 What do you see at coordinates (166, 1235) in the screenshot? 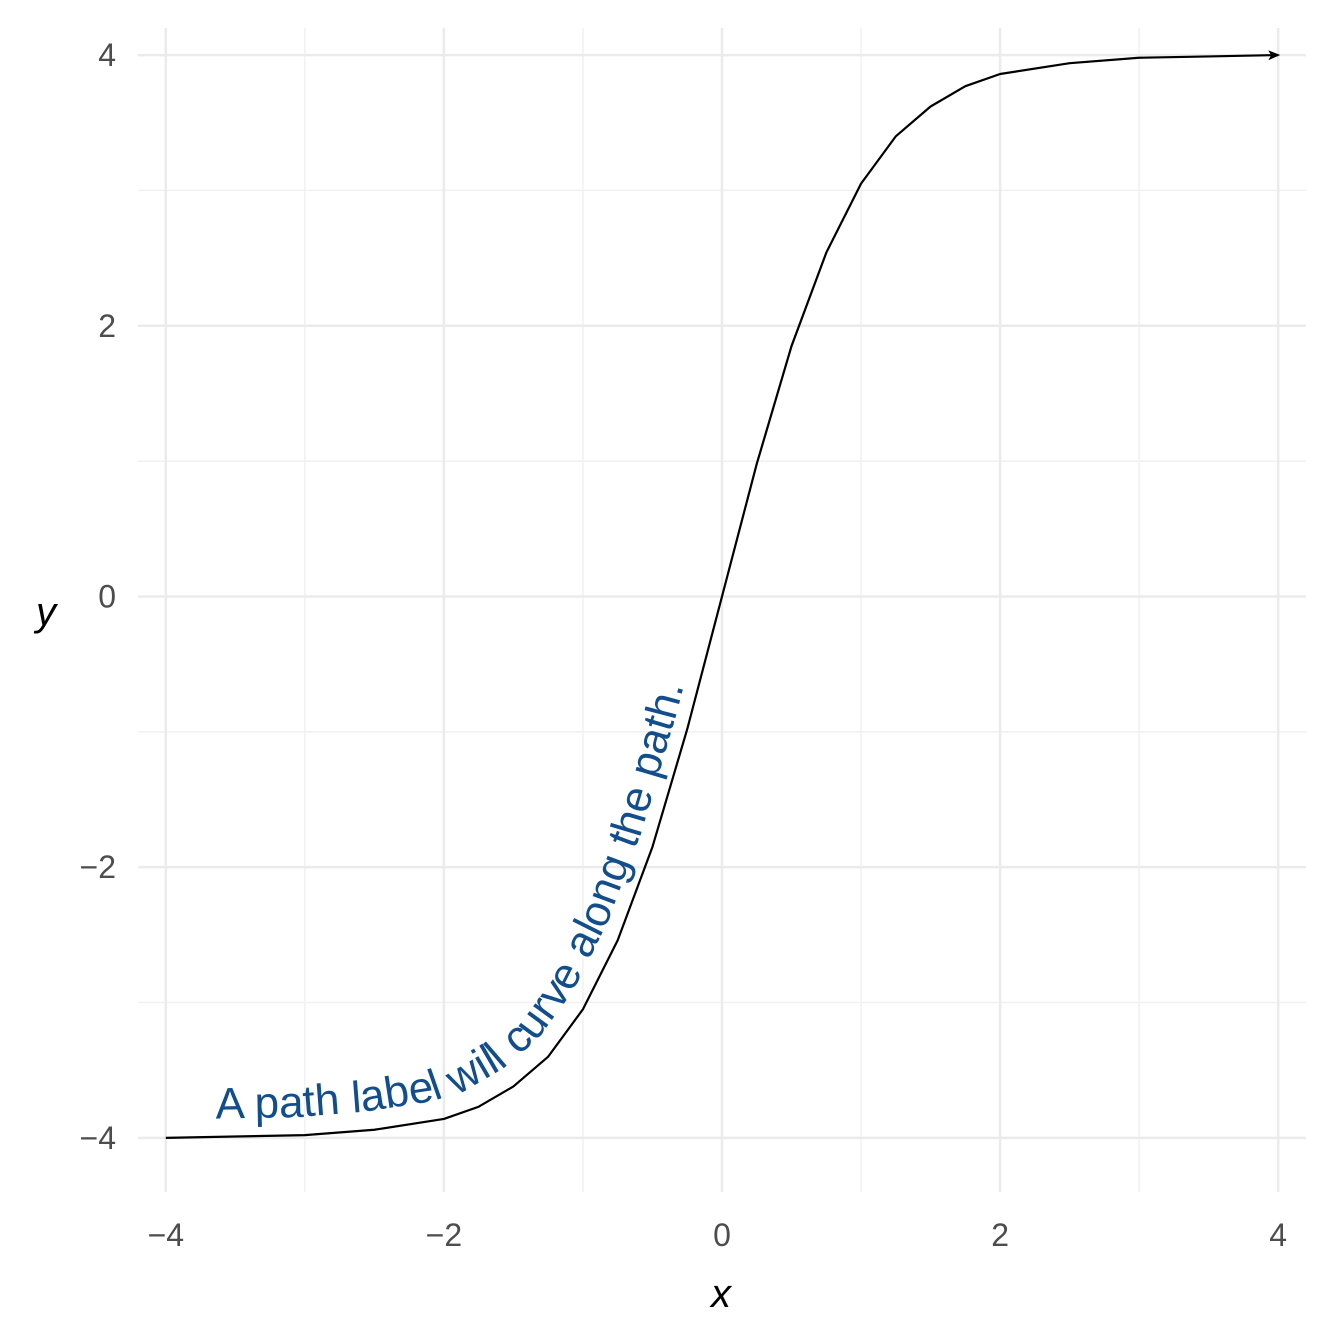
I see `x-tick-label: −4` at bounding box center [166, 1235].